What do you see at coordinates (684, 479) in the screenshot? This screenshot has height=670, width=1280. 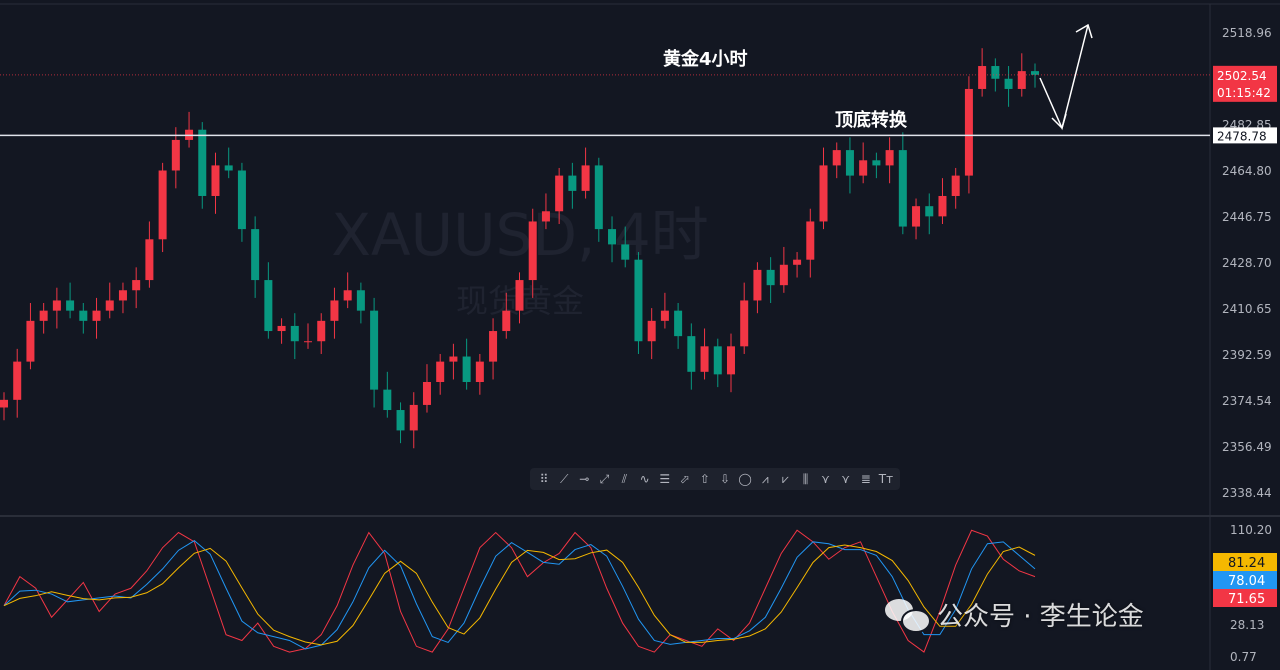 I see `arrow-marker-icon: ⬀` at bounding box center [684, 479].